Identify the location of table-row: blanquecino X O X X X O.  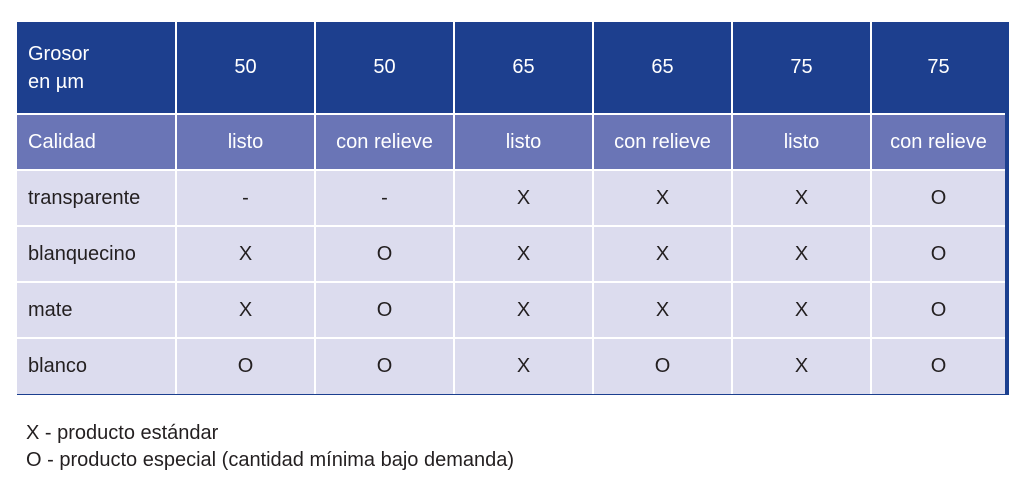
(511, 254).